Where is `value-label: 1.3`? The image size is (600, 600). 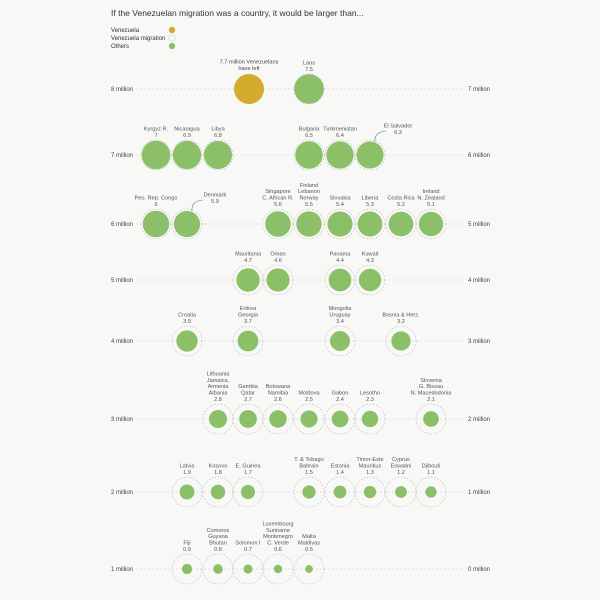 value-label: 1.3 is located at coordinates (370, 473).